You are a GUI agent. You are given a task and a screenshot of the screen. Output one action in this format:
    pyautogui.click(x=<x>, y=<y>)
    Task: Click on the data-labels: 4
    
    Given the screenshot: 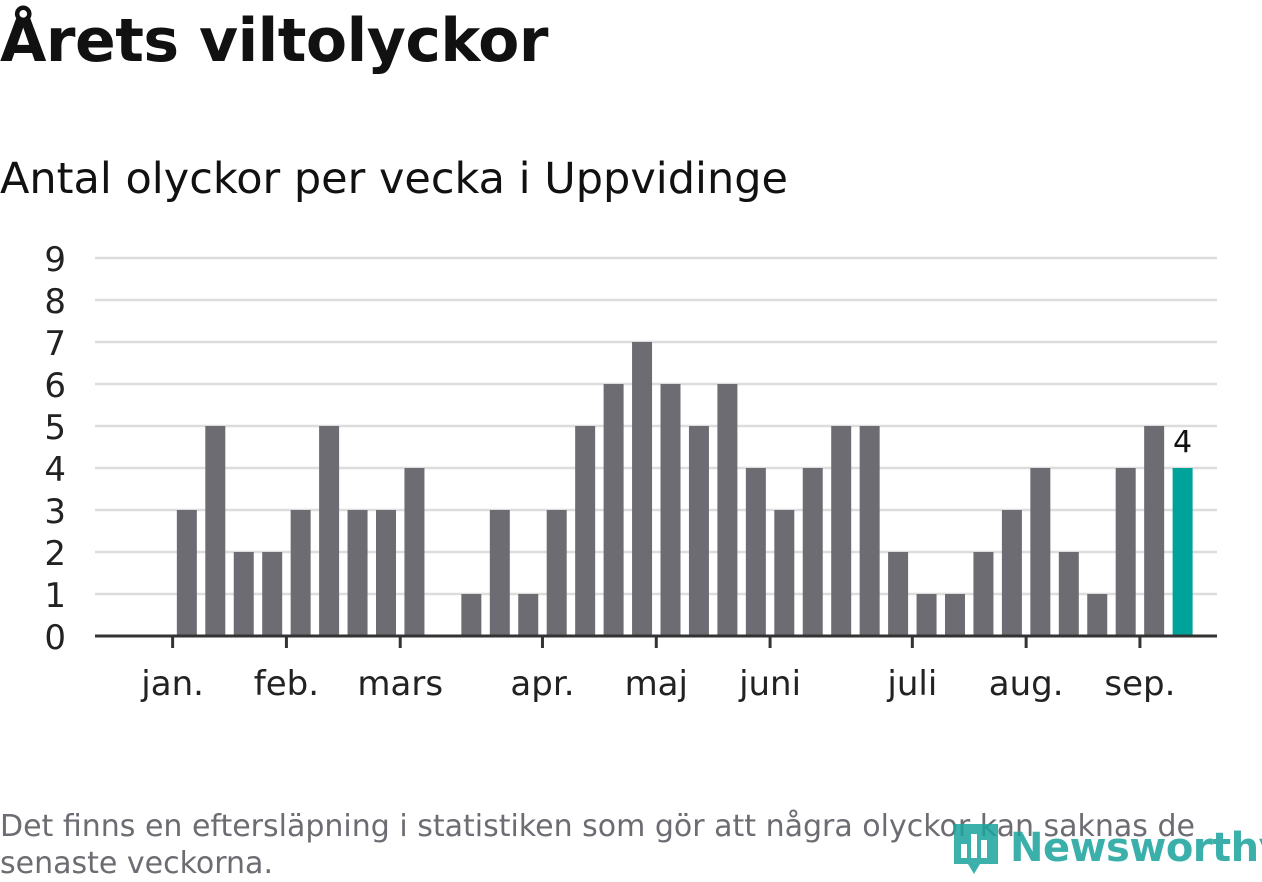 What is the action you would take?
    pyautogui.click(x=1182, y=442)
    